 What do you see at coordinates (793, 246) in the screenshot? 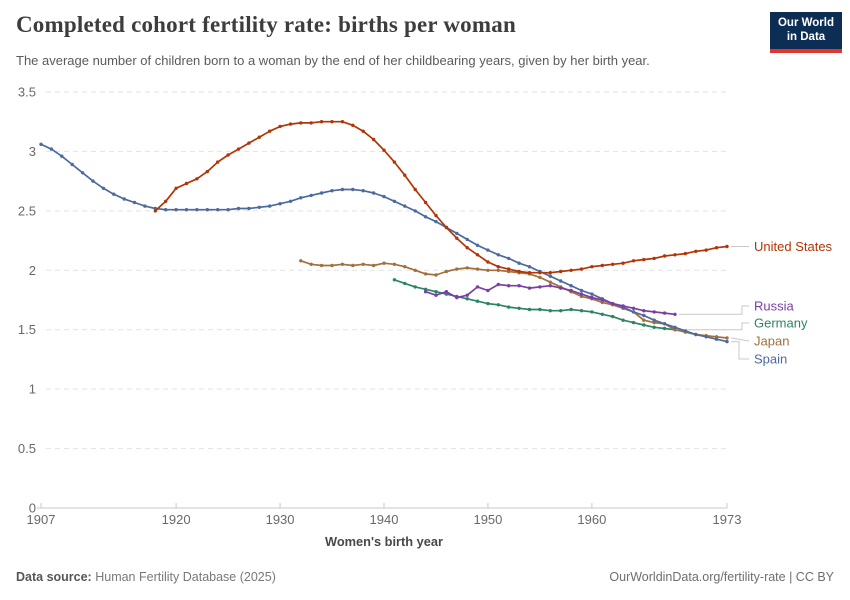
I see `series-label-united-states: United States` at bounding box center [793, 246].